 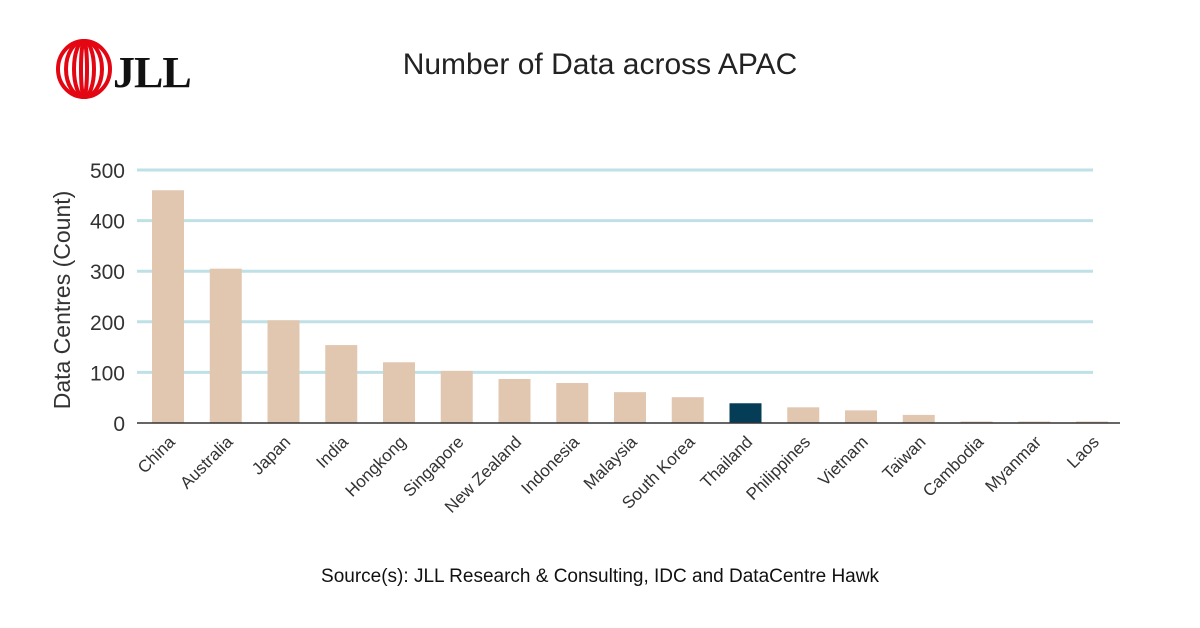 I want to click on x-tick-label: China, so click(x=156, y=454).